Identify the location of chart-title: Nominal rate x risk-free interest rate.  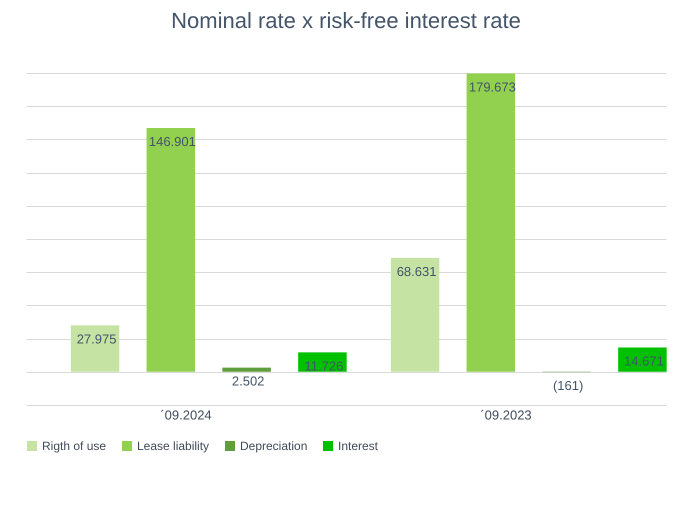
(346, 20).